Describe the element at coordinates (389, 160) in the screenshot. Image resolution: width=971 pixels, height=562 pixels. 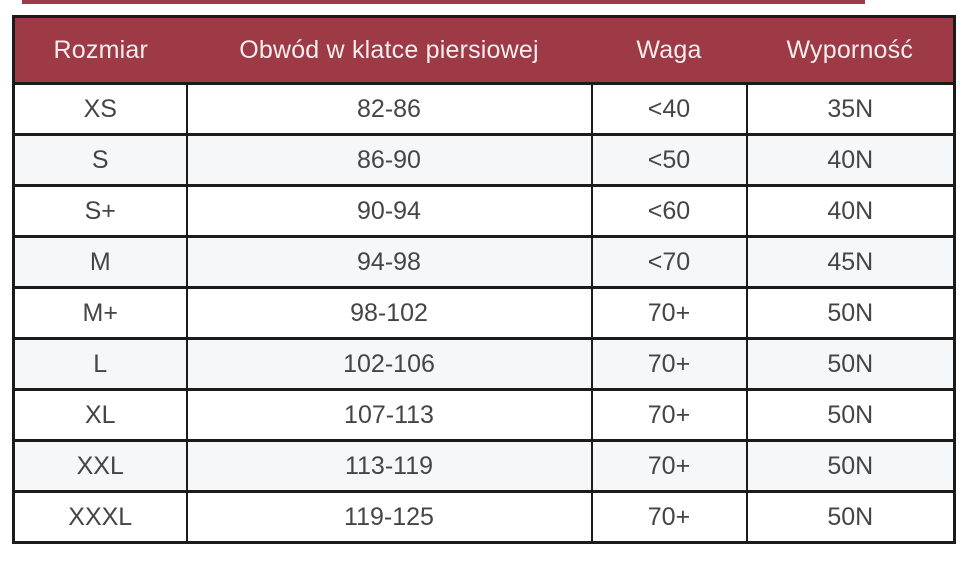
I see `chest-cell: 86-90` at that location.